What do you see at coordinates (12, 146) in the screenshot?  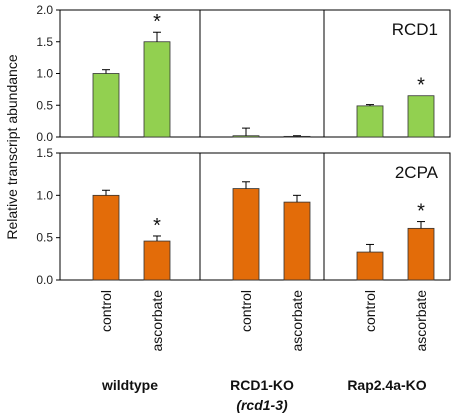 I see `y-axis-label: Relative transcript abundance` at bounding box center [12, 146].